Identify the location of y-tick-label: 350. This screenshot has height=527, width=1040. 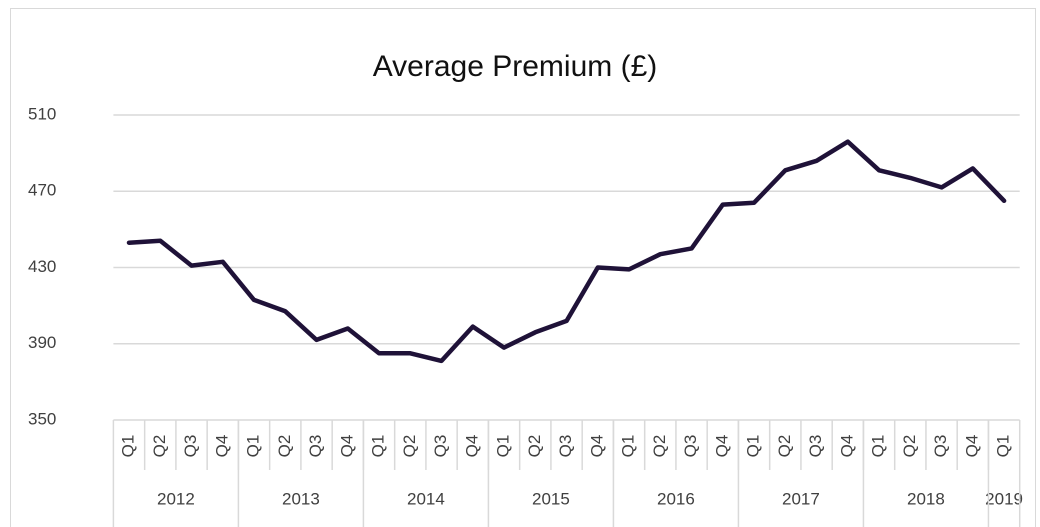
(42, 418).